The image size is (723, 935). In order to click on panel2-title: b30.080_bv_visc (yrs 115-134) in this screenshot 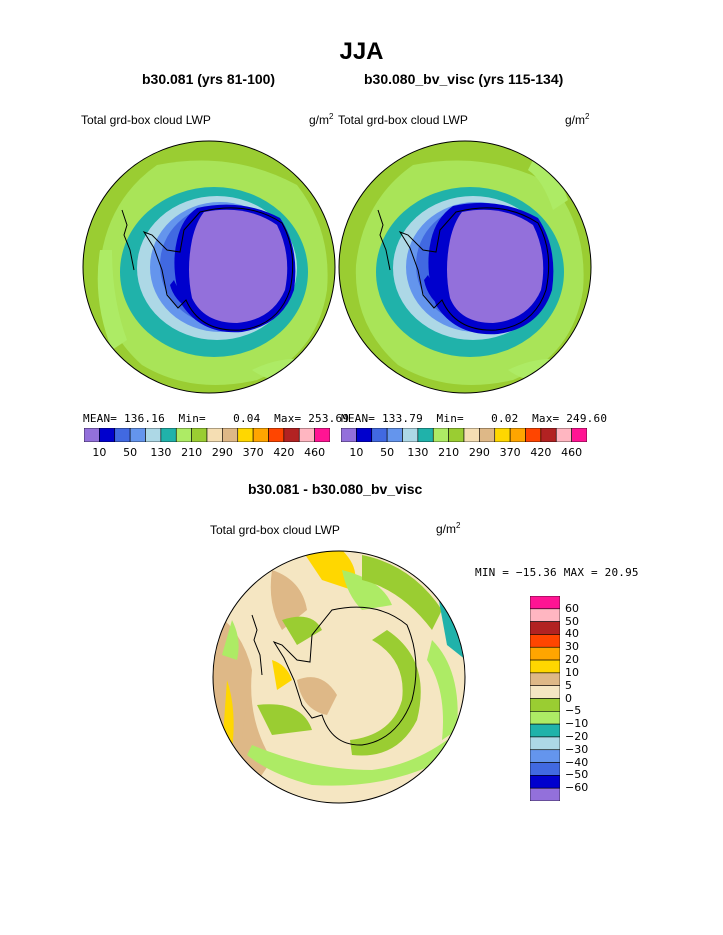, I will do `click(464, 79)`.